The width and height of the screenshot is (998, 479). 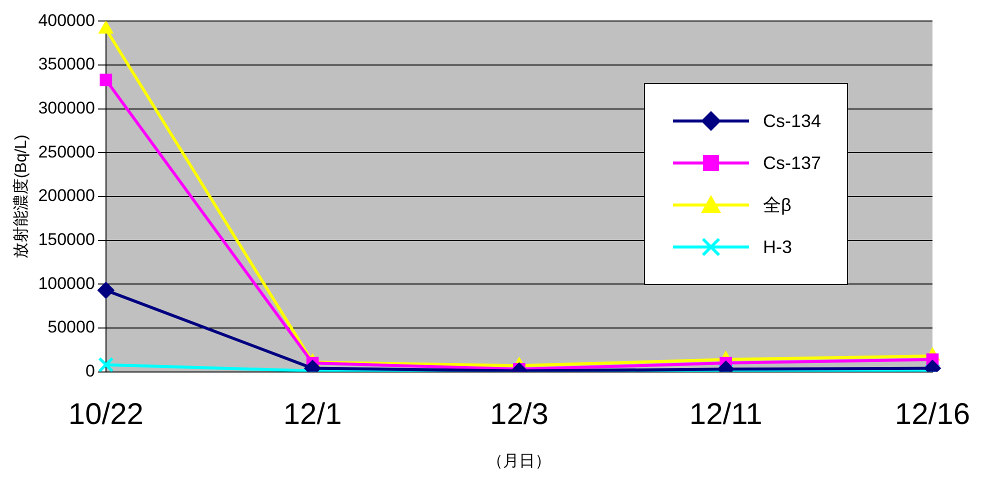 What do you see at coordinates (66, 20) in the screenshot?
I see `y-tick-label: 400000` at bounding box center [66, 20].